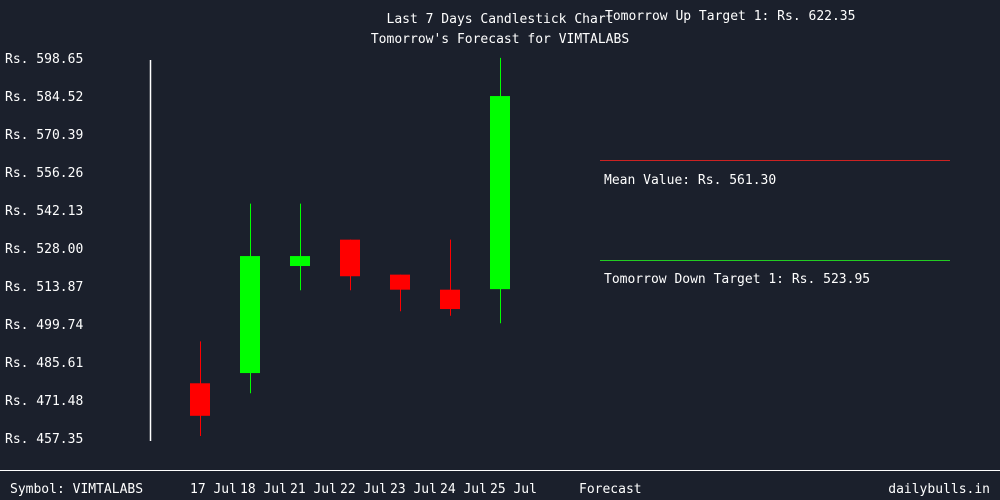 This screenshot has width=1000, height=500. What do you see at coordinates (513, 489) in the screenshot?
I see `x-tick-label: 25 Jul` at bounding box center [513, 489].